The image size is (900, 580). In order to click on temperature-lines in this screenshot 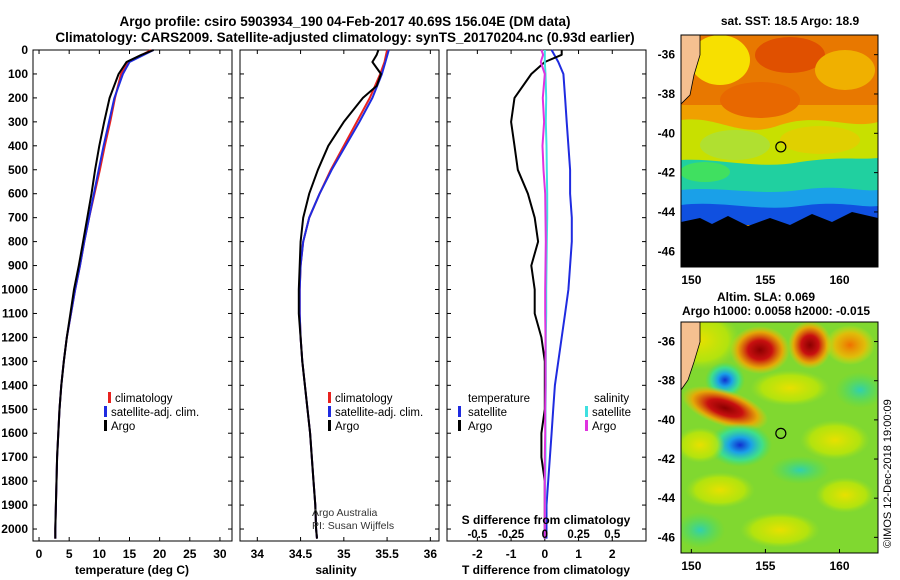, I will do `click(104, 294)`.